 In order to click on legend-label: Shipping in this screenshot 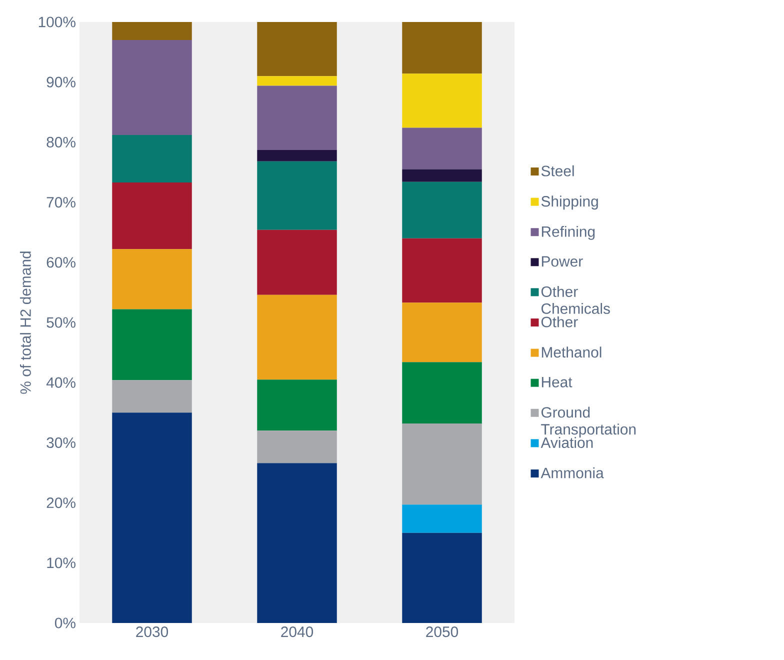, I will do `click(569, 203)`.